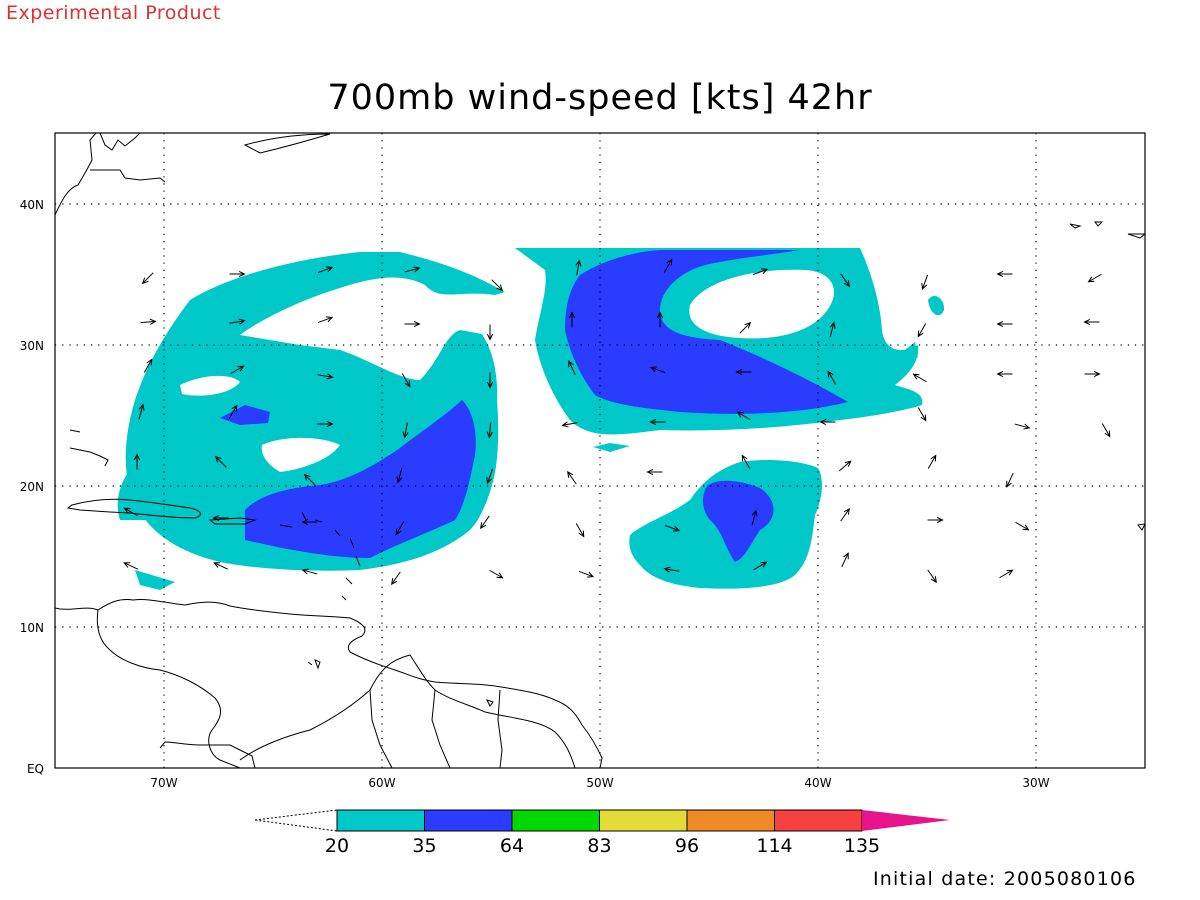 The height and width of the screenshot is (900, 1200). What do you see at coordinates (32, 487) in the screenshot?
I see `lat-label-20n: 20N` at bounding box center [32, 487].